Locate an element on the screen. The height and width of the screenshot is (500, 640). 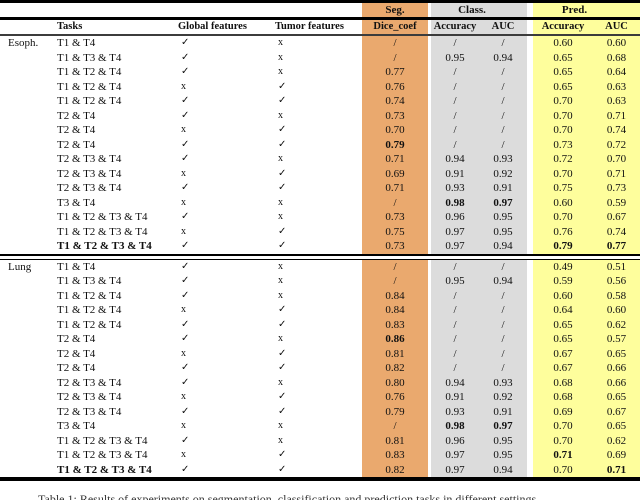
class-accuracy-value: 0.98 is located at coordinates (455, 202).